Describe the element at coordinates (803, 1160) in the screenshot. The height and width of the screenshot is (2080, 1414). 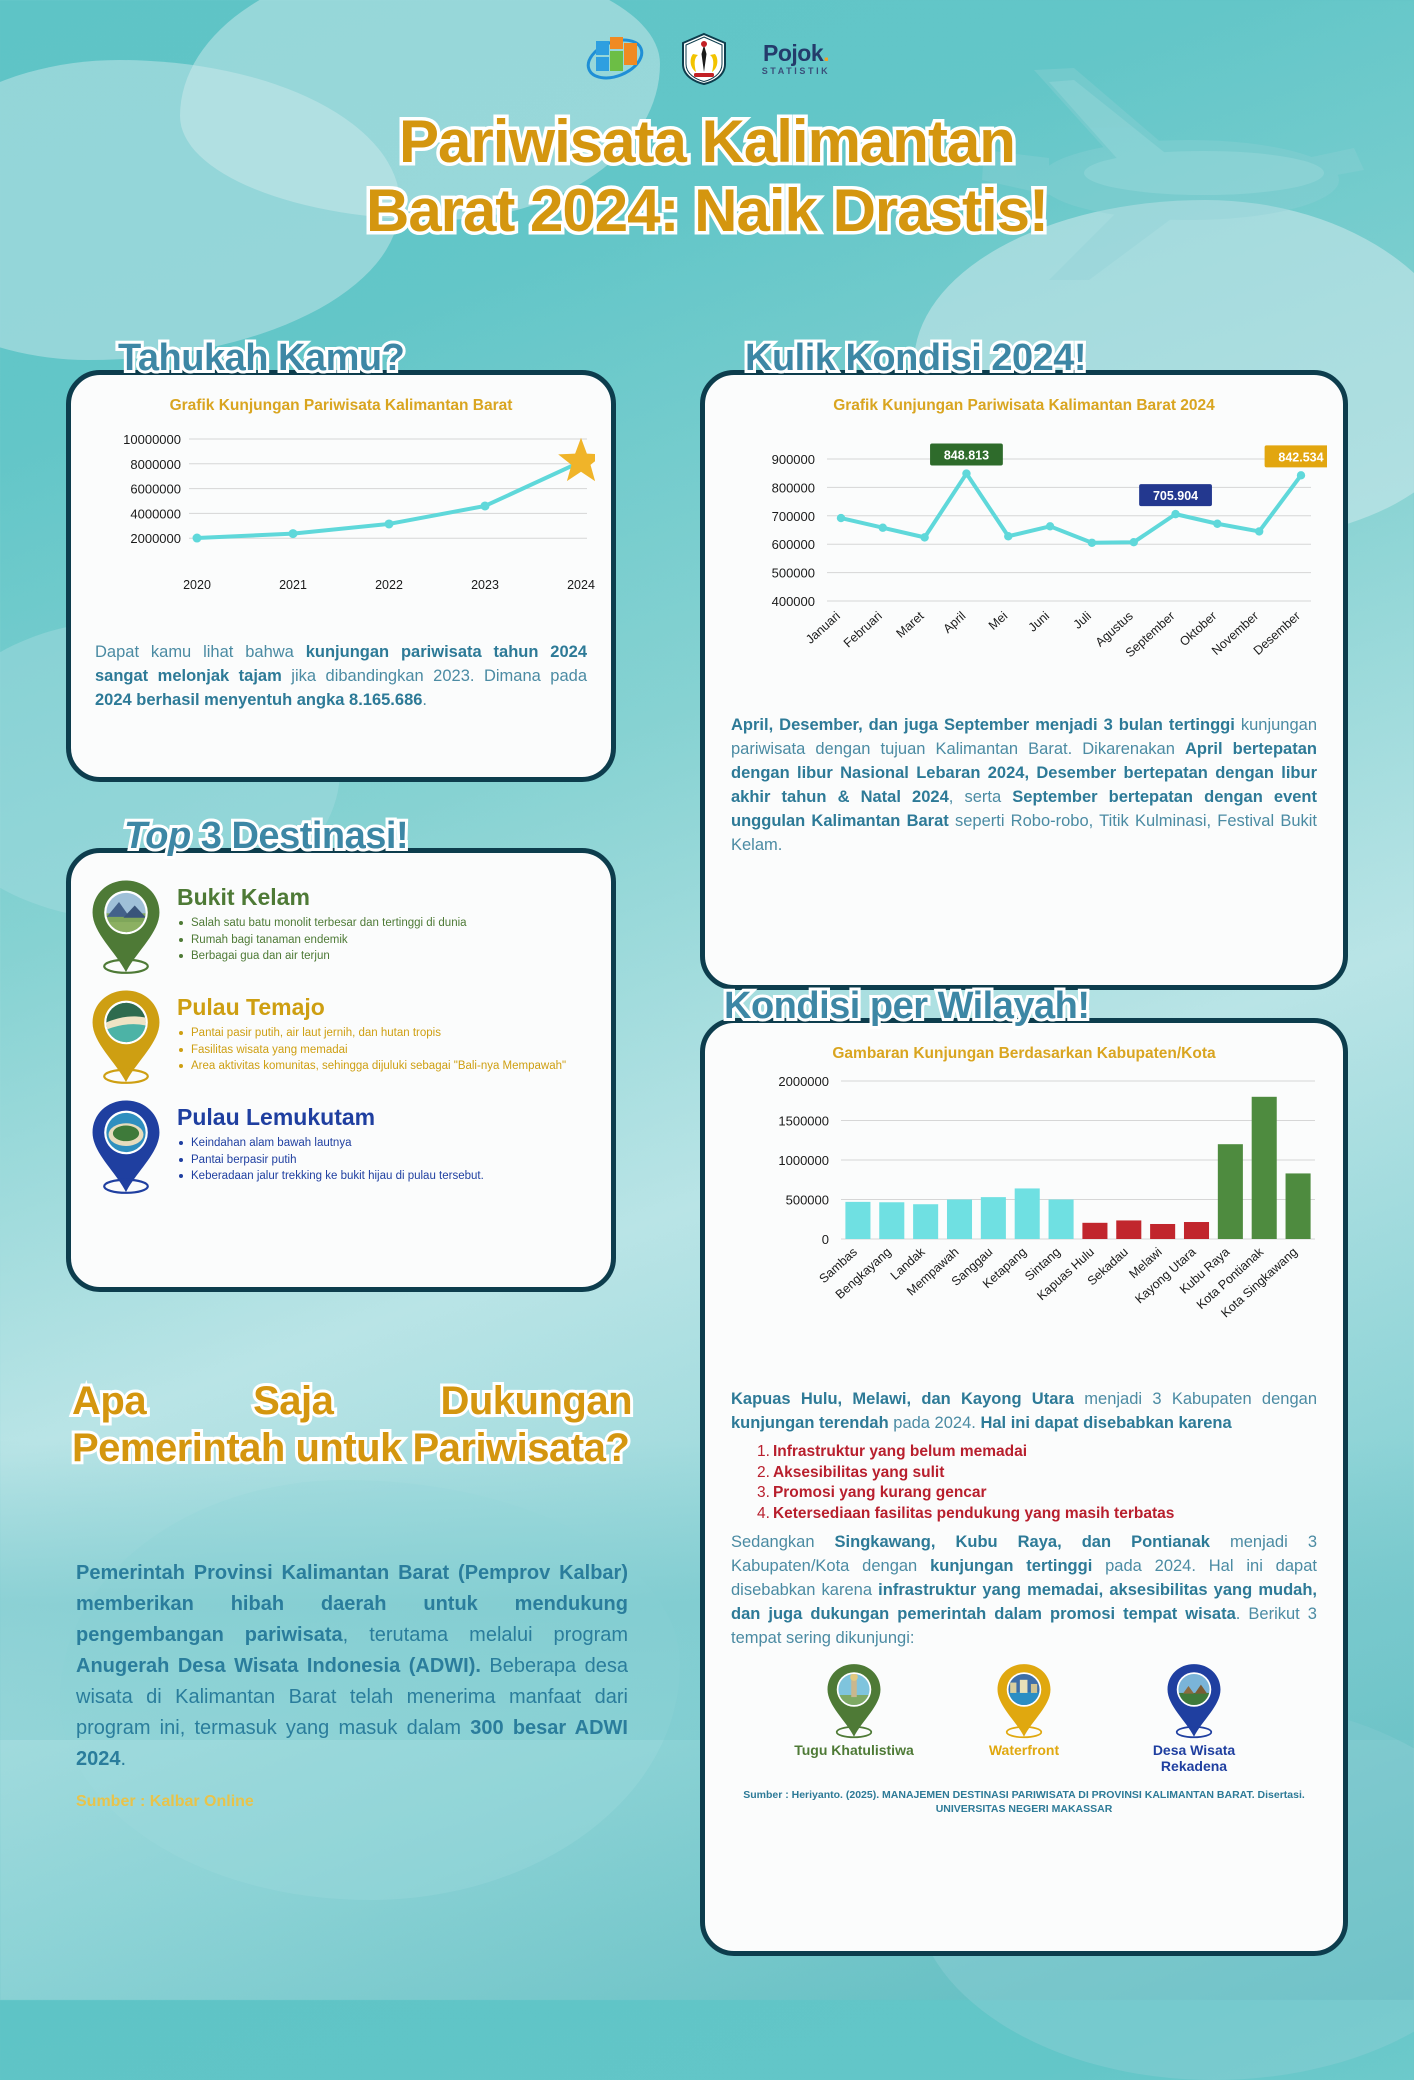
I see `svg-text: 1000000` at that location.